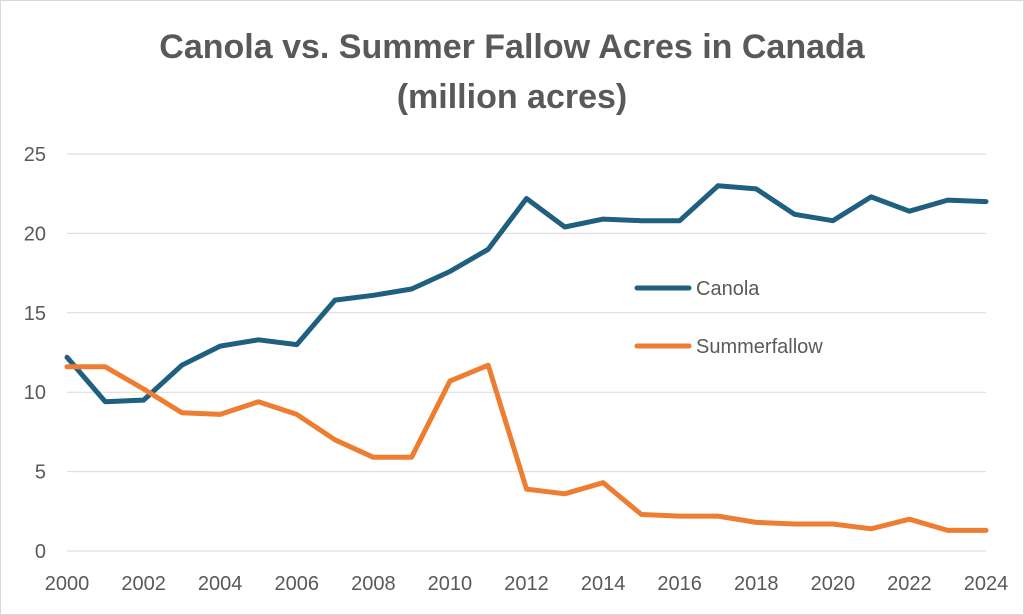 This screenshot has height=615, width=1024. I want to click on chart-title: Canola vs. Summer Fallow Acres in Canada, so click(512, 47).